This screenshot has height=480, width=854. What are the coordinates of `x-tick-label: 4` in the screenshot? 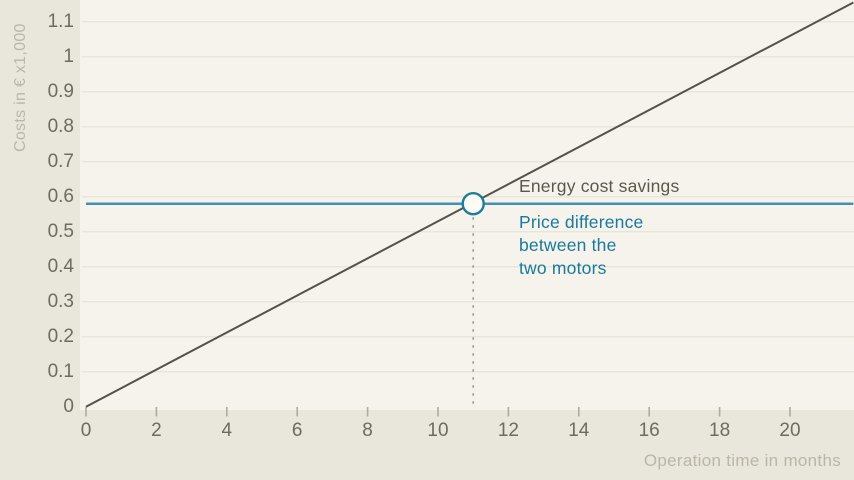 It's located at (227, 430).